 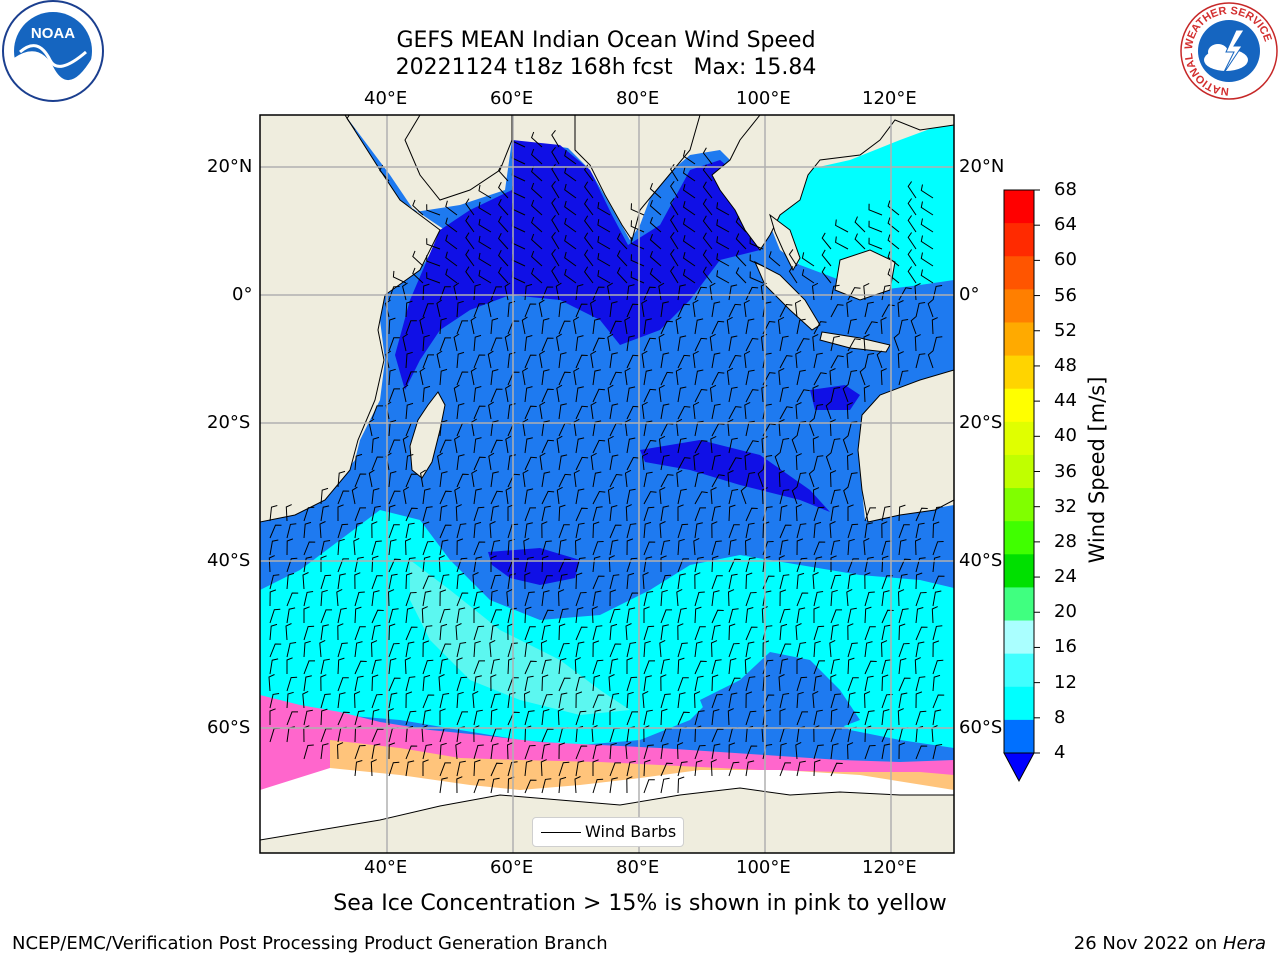 What do you see at coordinates (1065, 541) in the screenshot?
I see `colorbar-tick-label: 28` at bounding box center [1065, 541].